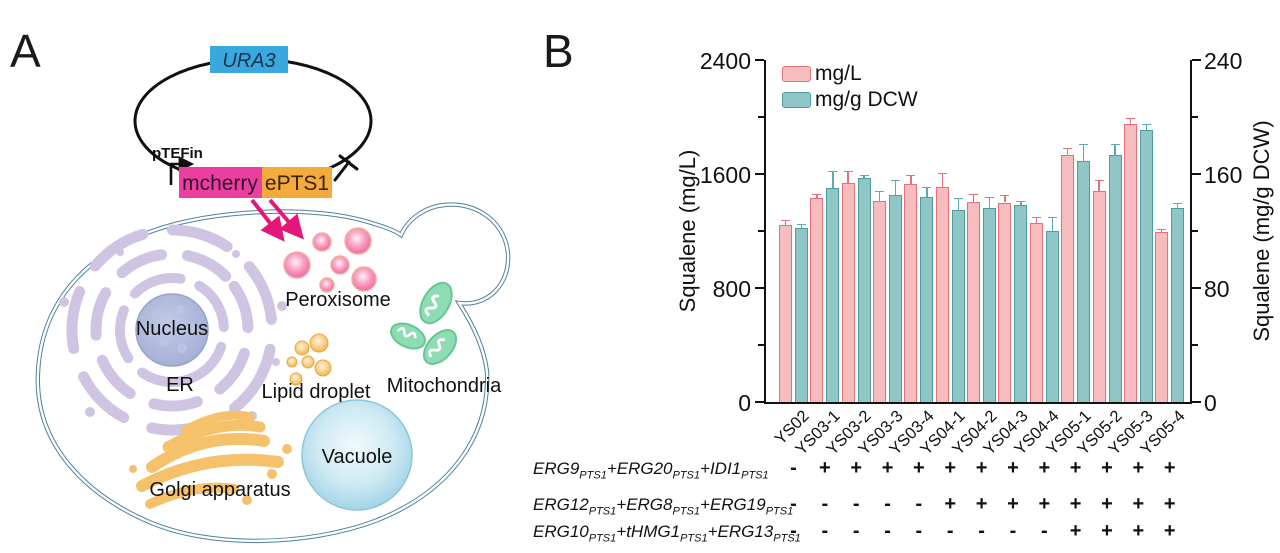  Describe the element at coordinates (981, 504) in the screenshot. I see `genotype-sign-YS04-2-row2: +` at that location.